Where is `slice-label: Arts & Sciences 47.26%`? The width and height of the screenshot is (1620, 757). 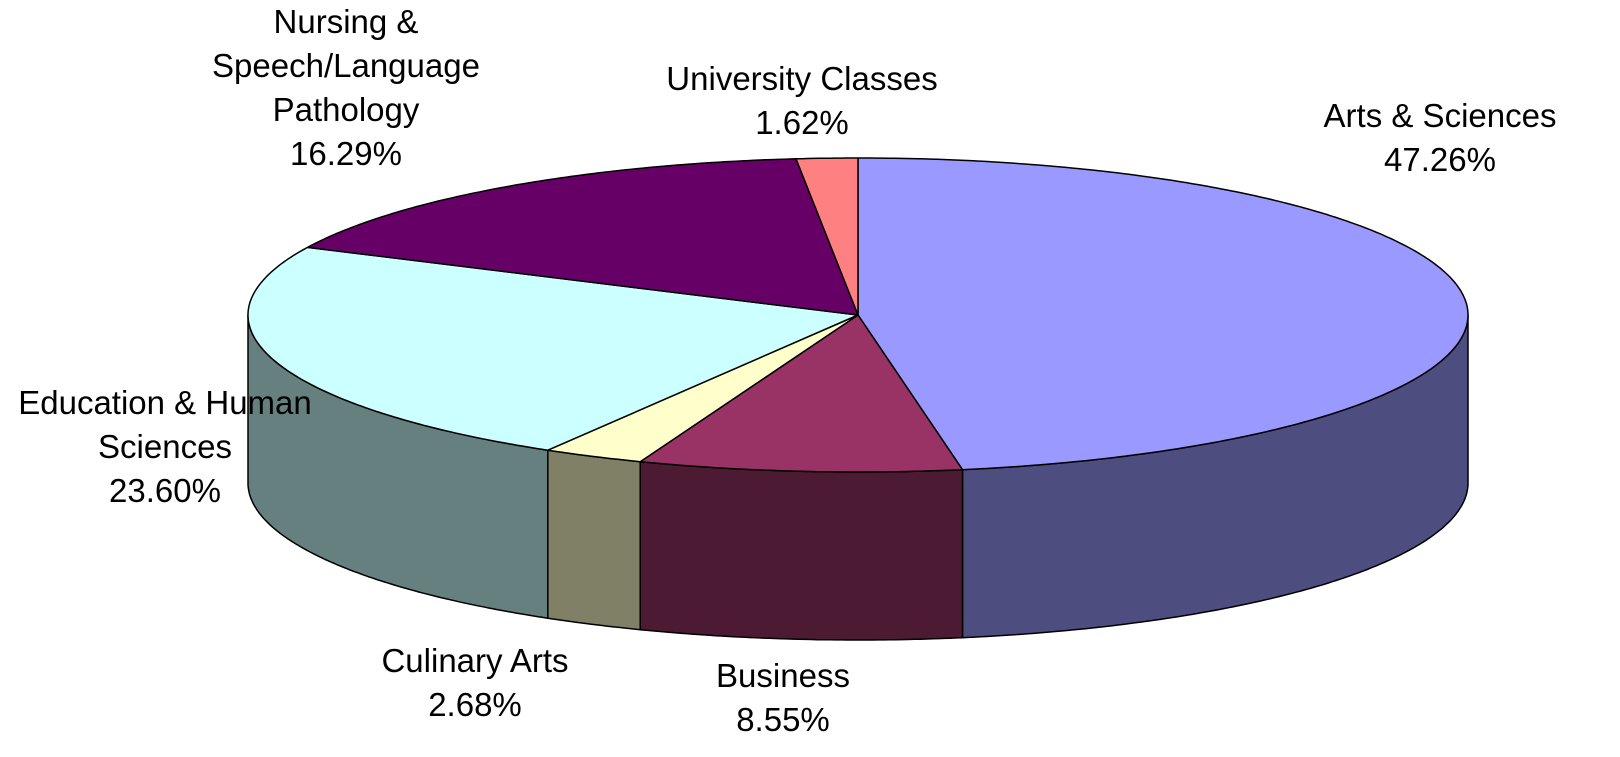
slice-label: Arts & Sciences 47.26% is located at coordinates (1440, 138).